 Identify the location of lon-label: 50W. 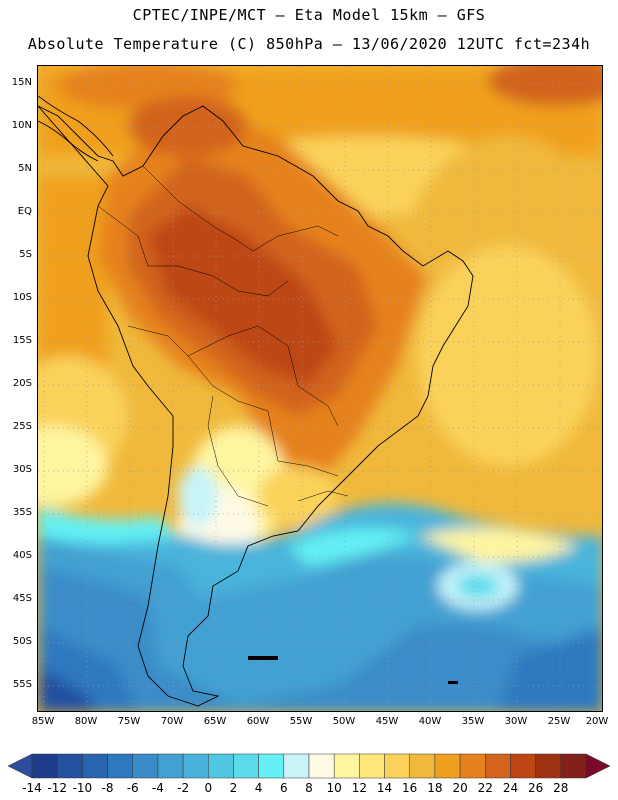
(344, 721).